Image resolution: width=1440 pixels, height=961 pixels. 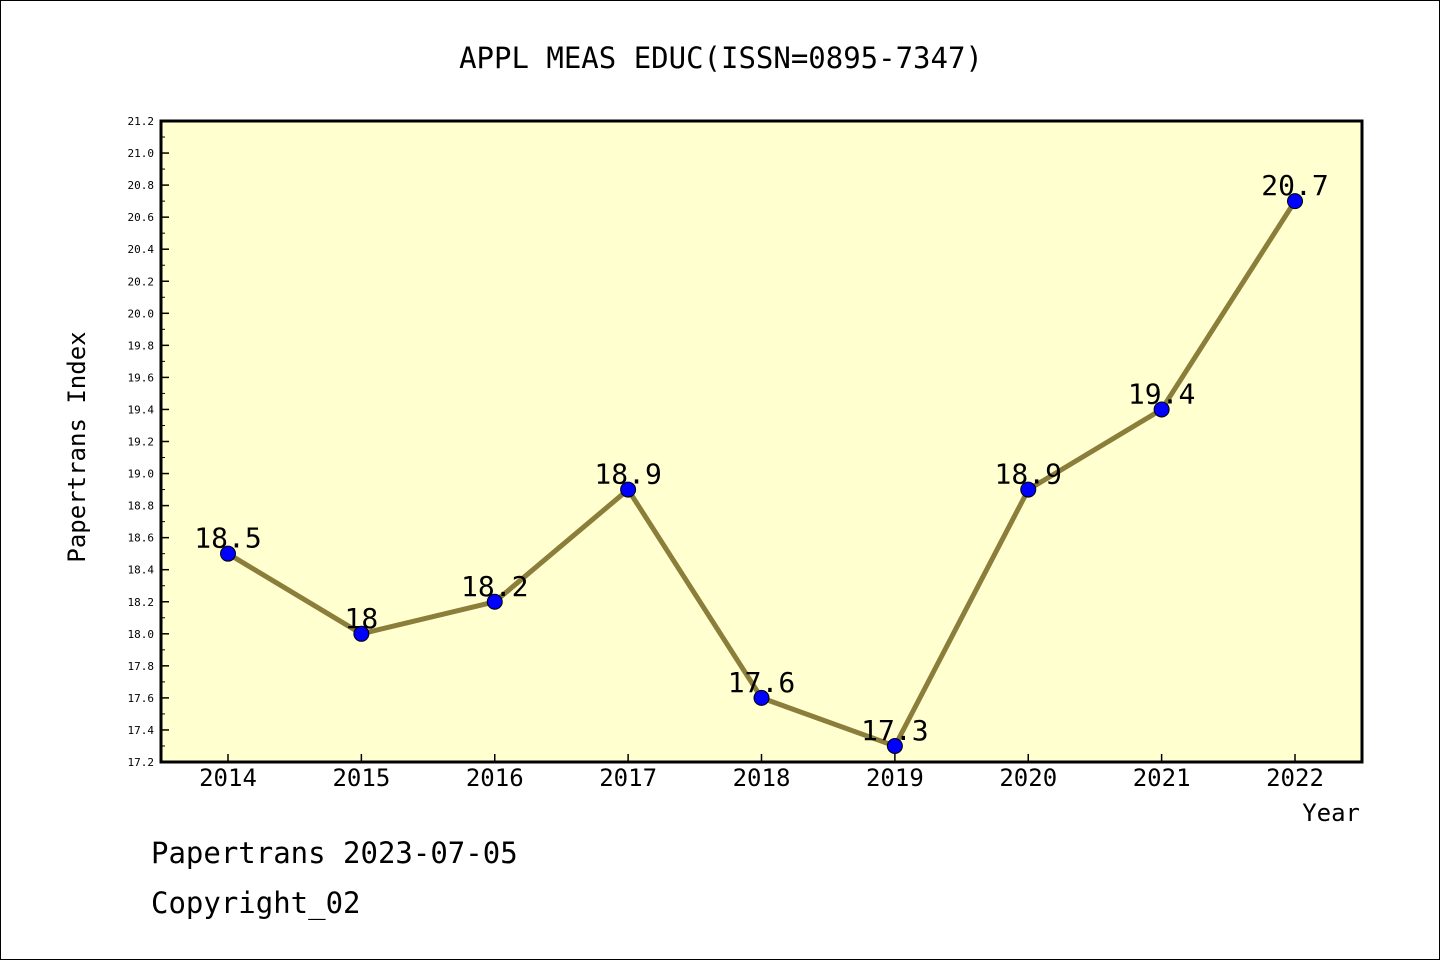 I want to click on y-tick-label: 19.0, so click(x=141, y=474).